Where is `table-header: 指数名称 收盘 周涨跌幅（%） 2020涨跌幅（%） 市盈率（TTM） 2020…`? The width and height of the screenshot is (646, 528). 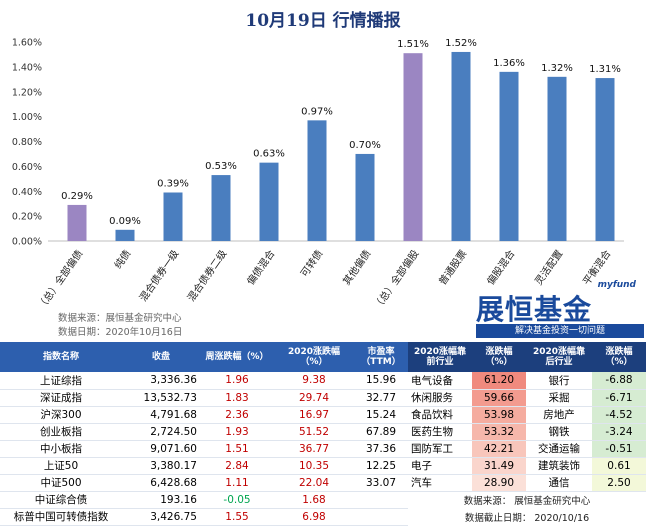
table-header: 指数名称 收盘 周涨跌幅（%） 2020涨跌幅（%） 市盈率（TTM） 2020… is located at coordinates (323, 357).